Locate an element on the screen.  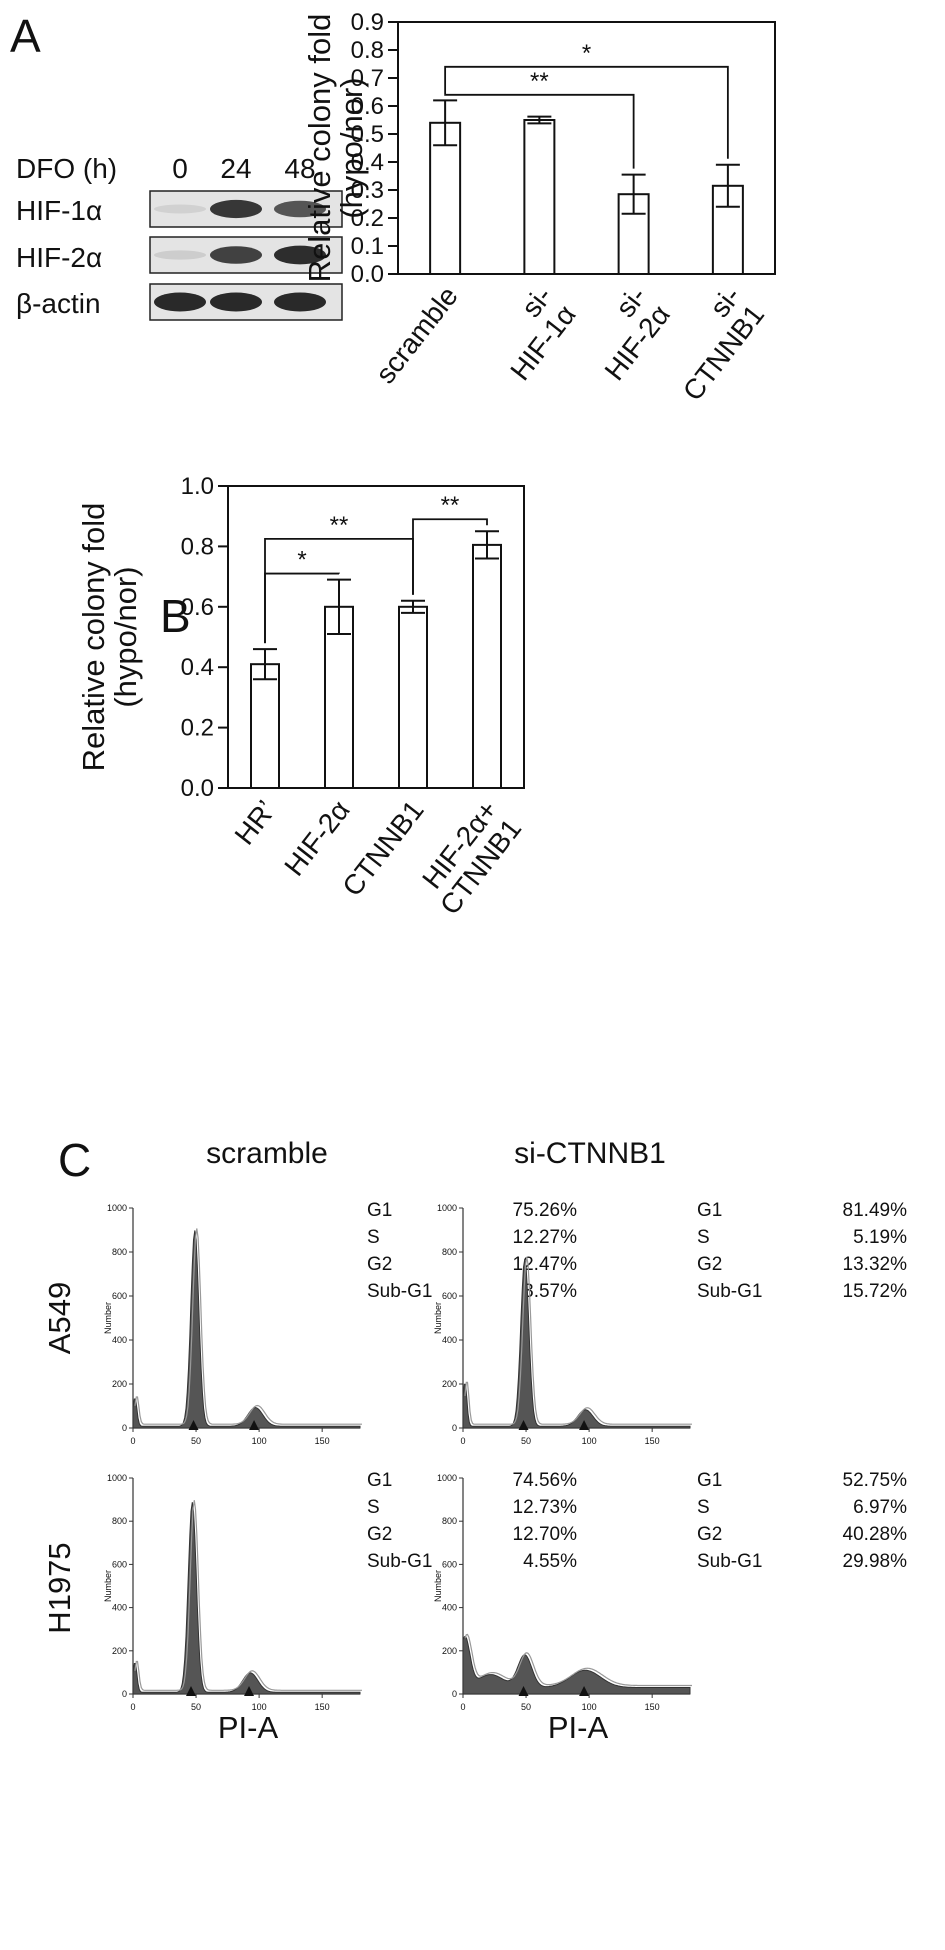
chart-b-plot-frame is located at coordinates (376, 637).